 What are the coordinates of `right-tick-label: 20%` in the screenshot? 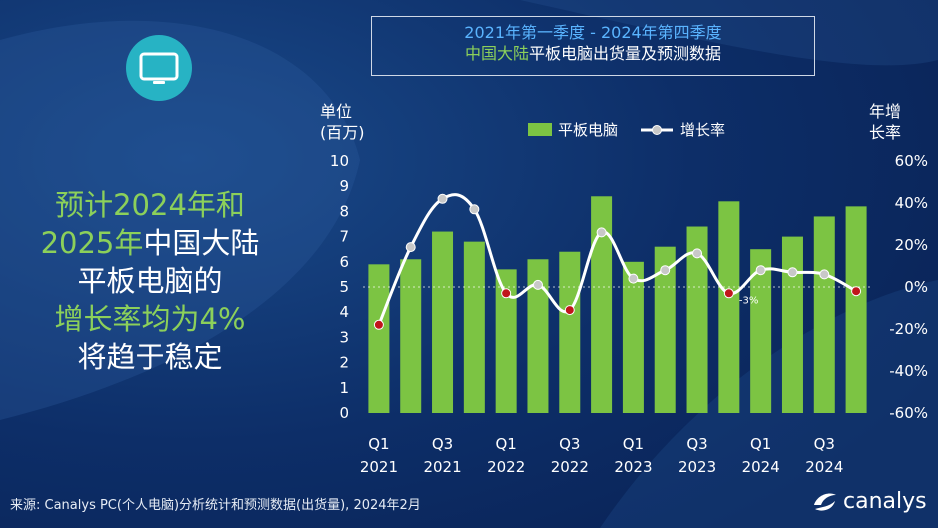 It's located at (911, 245).